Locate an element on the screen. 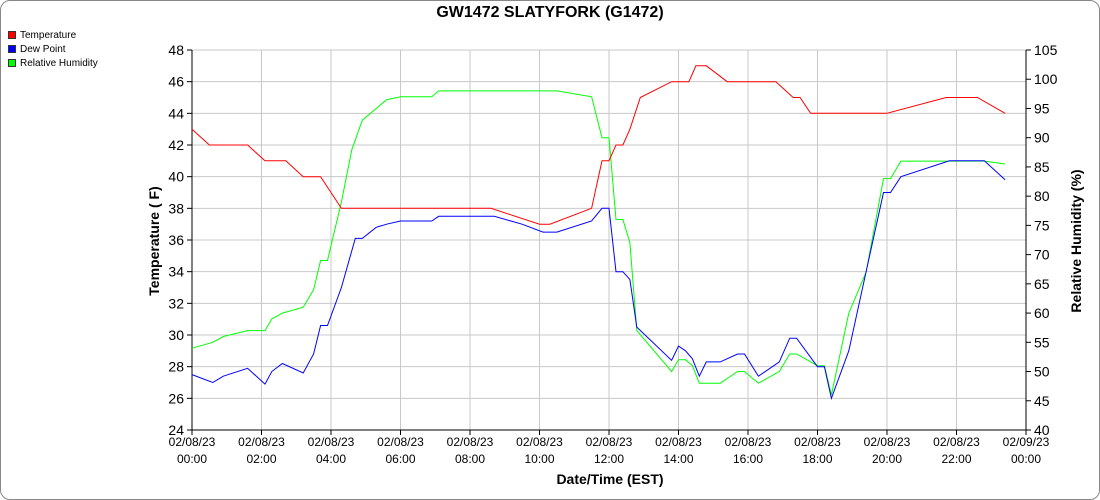 The width and height of the screenshot is (1100, 500). legend-label-dew-point: Dew Point is located at coordinates (43, 49).